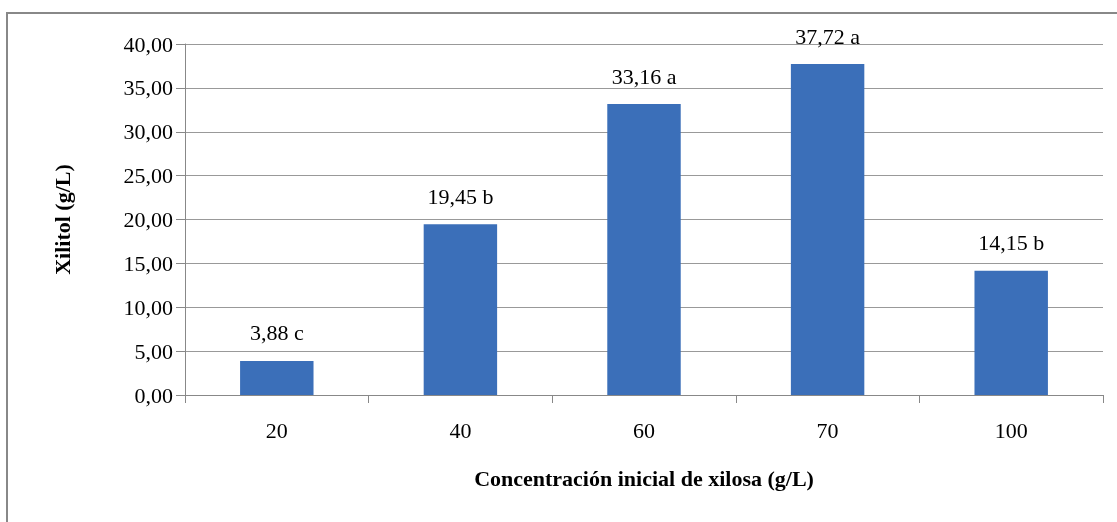 Image resolution: width=1117 pixels, height=522 pixels. I want to click on x-tick-label: 40, so click(460, 430).